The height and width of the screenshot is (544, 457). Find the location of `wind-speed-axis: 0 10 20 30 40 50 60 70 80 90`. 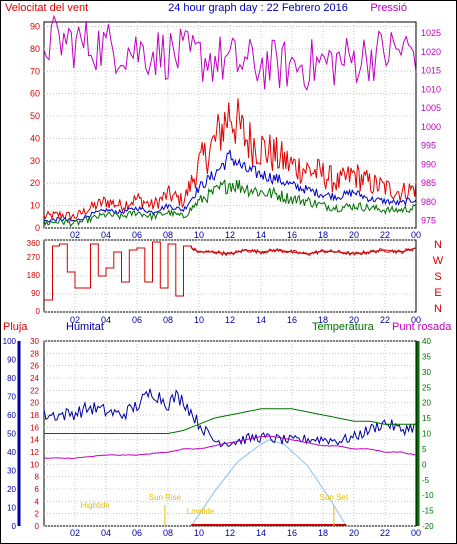

wind-speed-axis: 0 10 20 30 40 50 60 70 80 90 is located at coordinates (35, 127).